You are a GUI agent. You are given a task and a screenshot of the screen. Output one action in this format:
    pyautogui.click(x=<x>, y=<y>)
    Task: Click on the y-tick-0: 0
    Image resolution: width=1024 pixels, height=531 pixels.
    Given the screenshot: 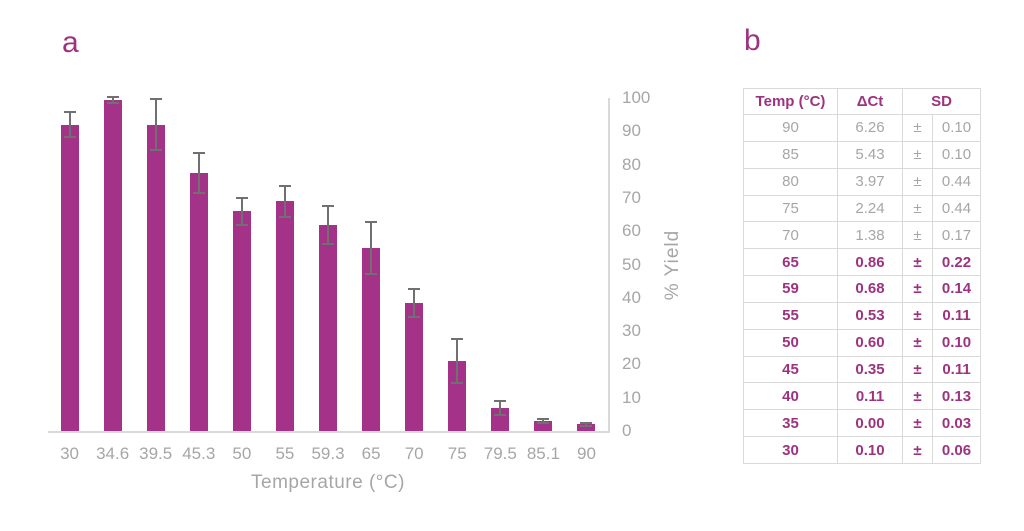 What is the action you would take?
    pyautogui.click(x=627, y=430)
    